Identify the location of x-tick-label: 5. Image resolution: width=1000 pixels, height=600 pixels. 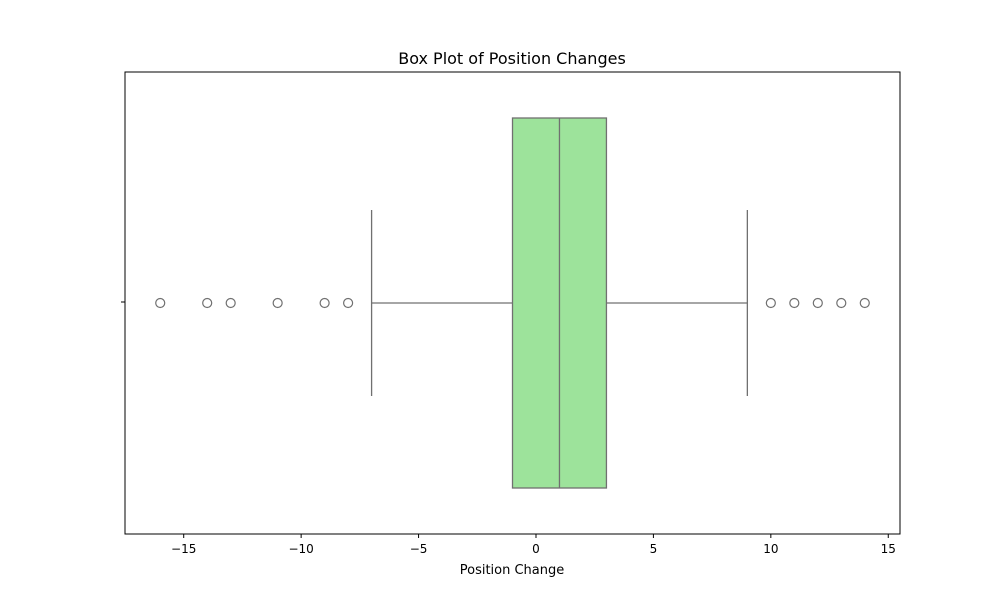
(654, 549).